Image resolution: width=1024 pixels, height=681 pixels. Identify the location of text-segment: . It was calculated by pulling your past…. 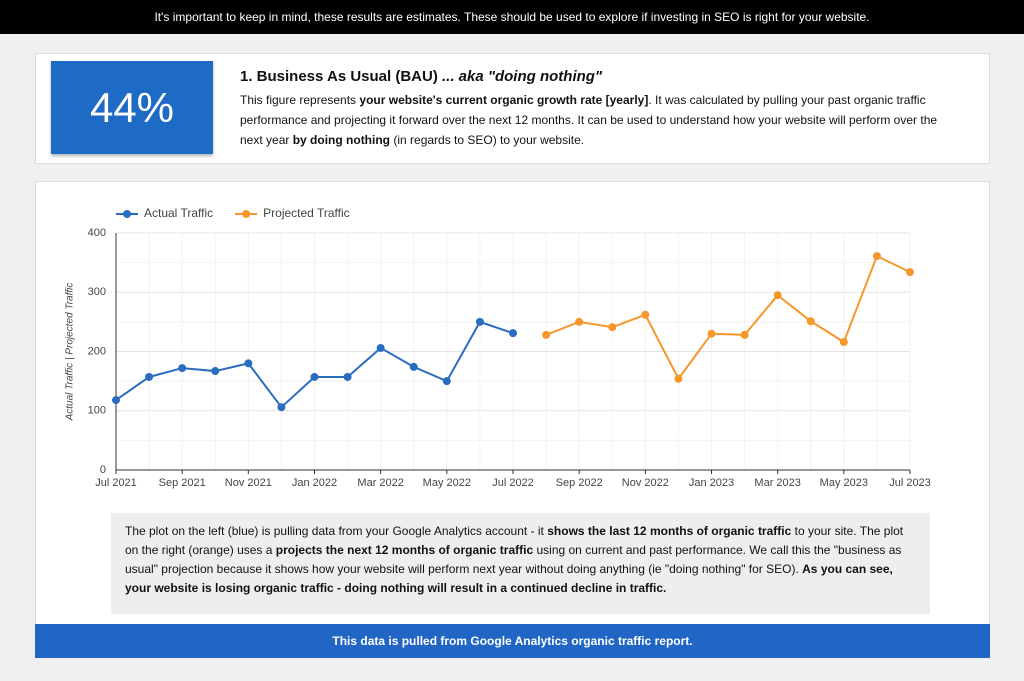
(589, 120).